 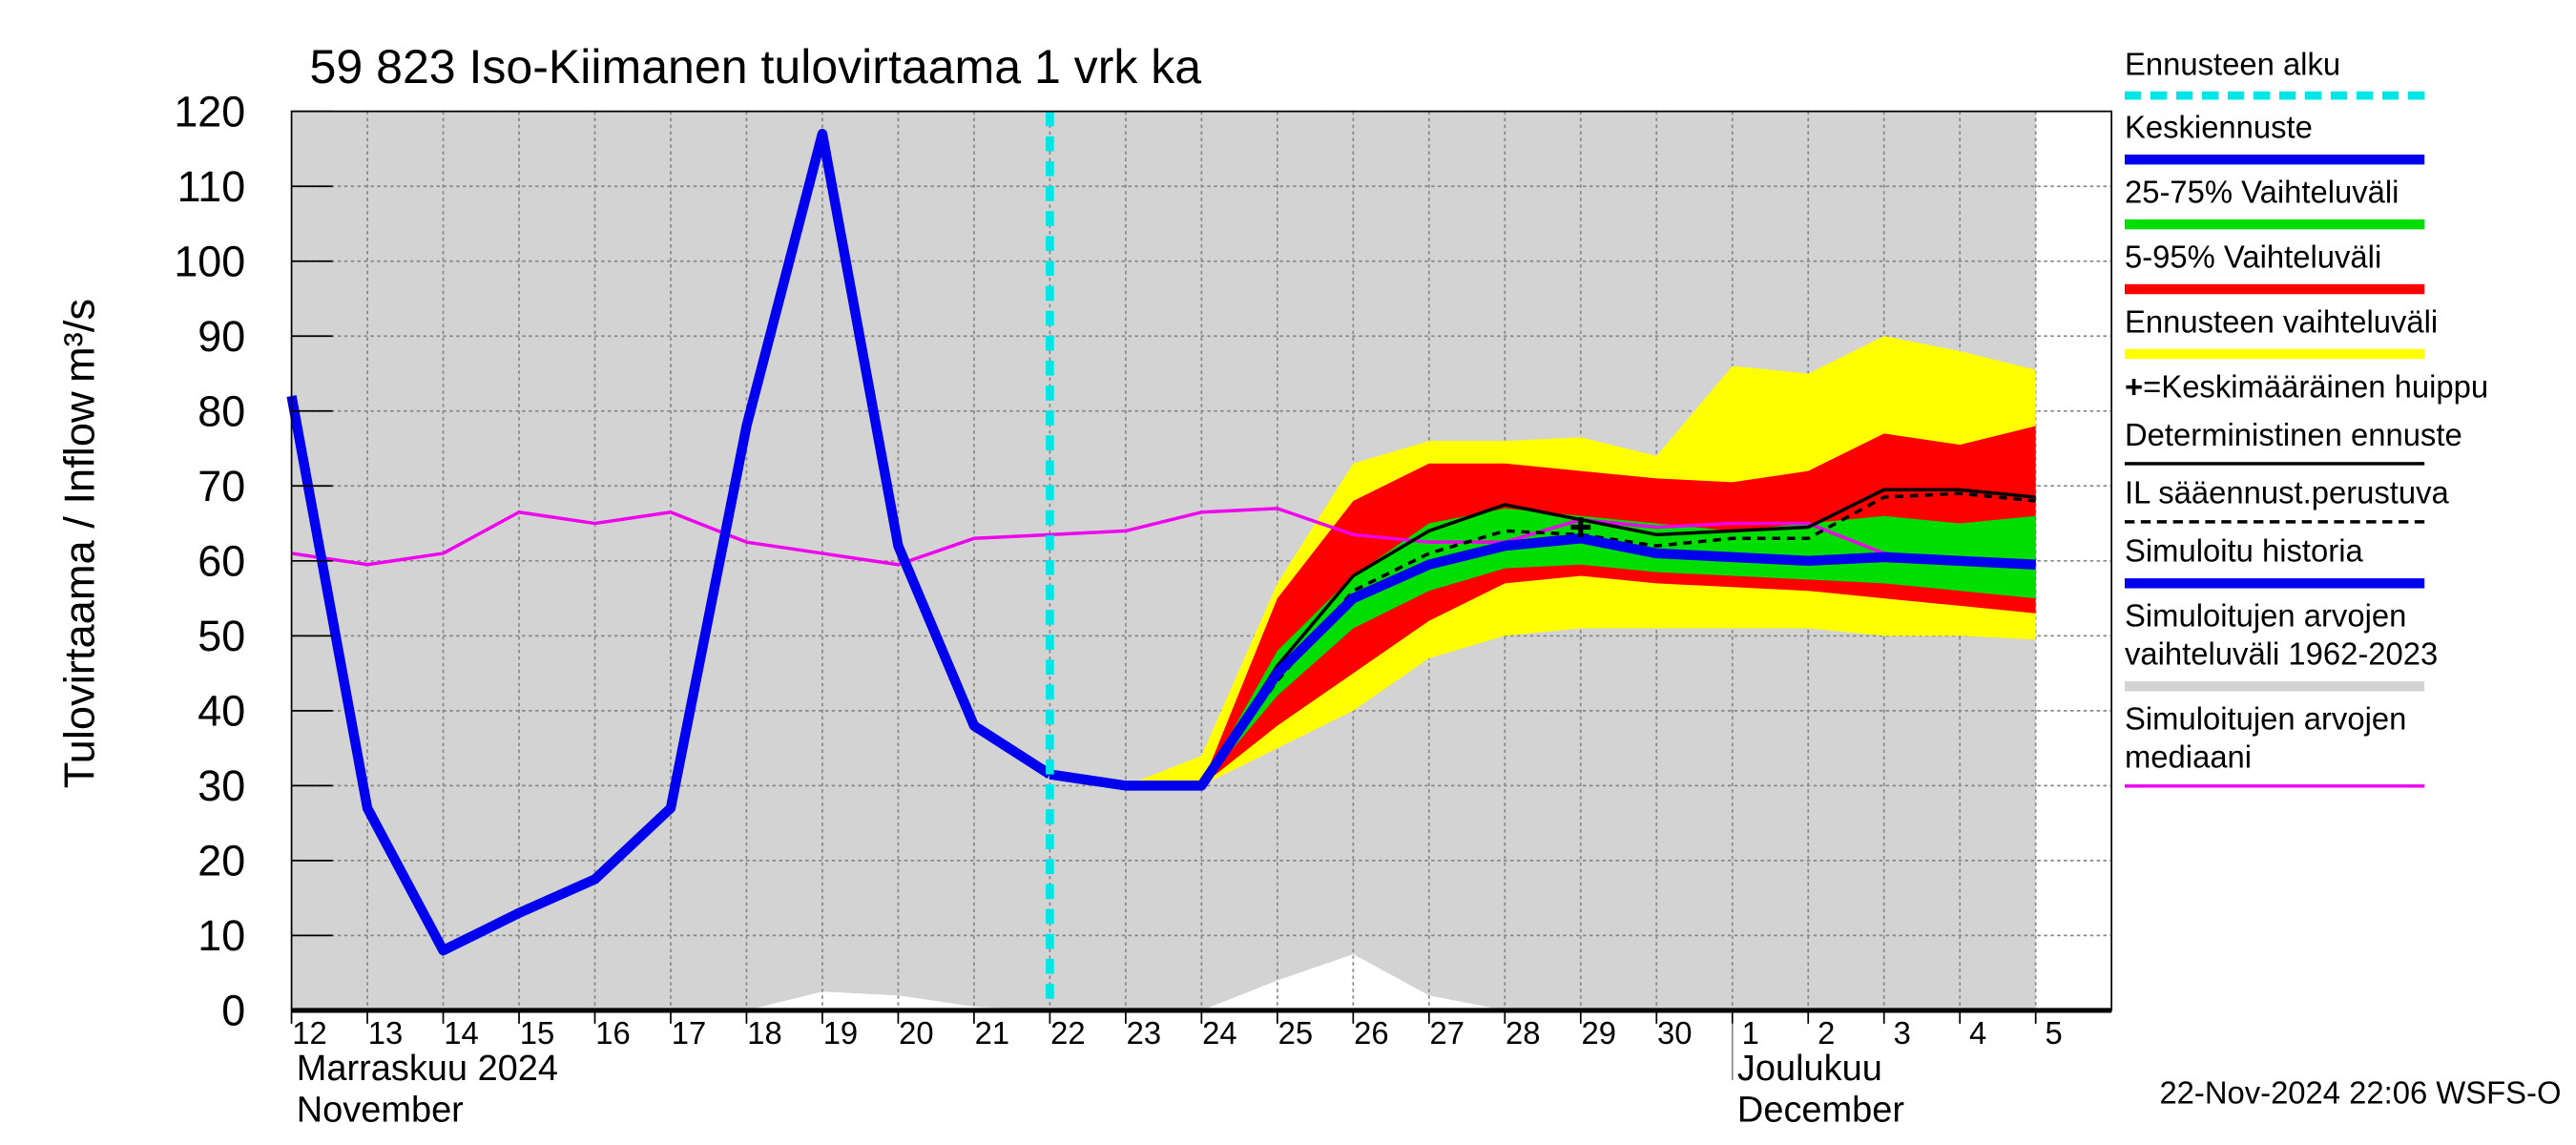 I want to click on x-tick-label: 2, so click(x=1826, y=1033).